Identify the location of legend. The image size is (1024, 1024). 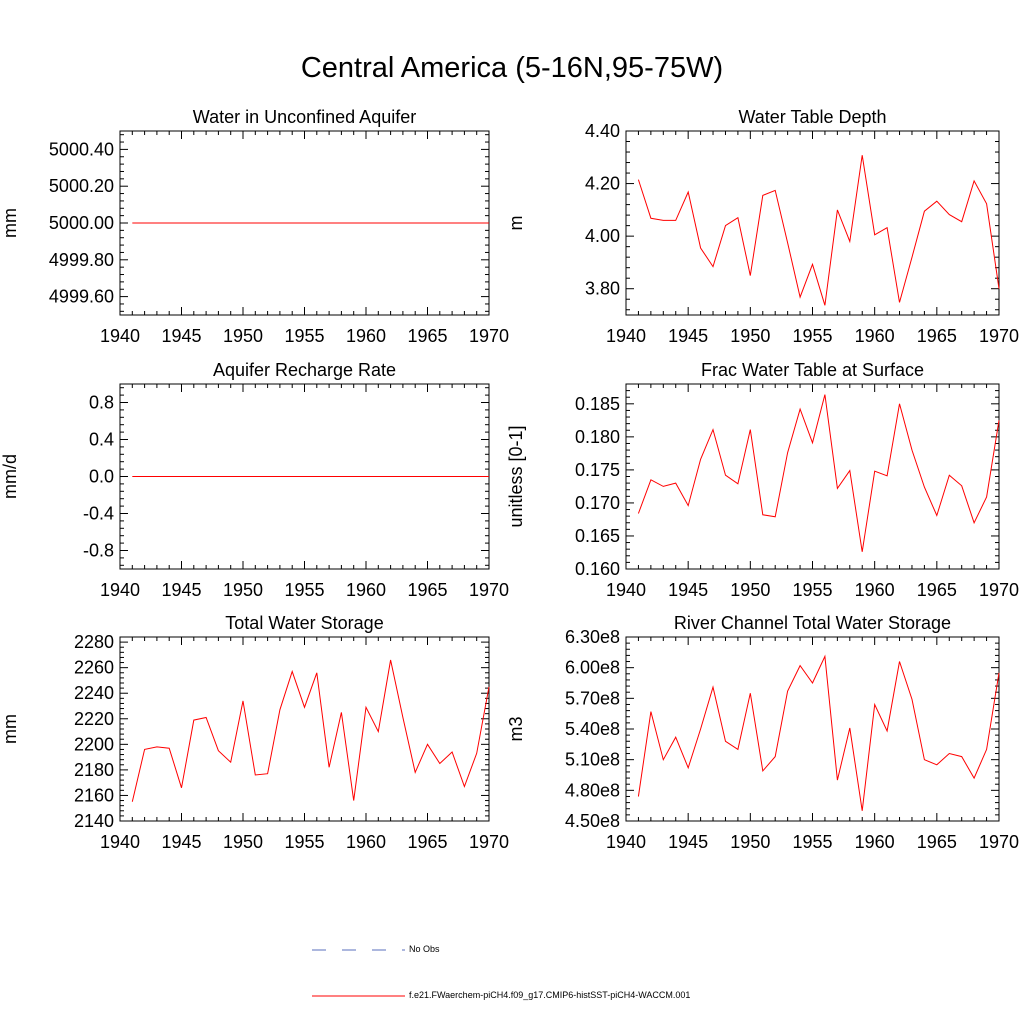
(358, 973).